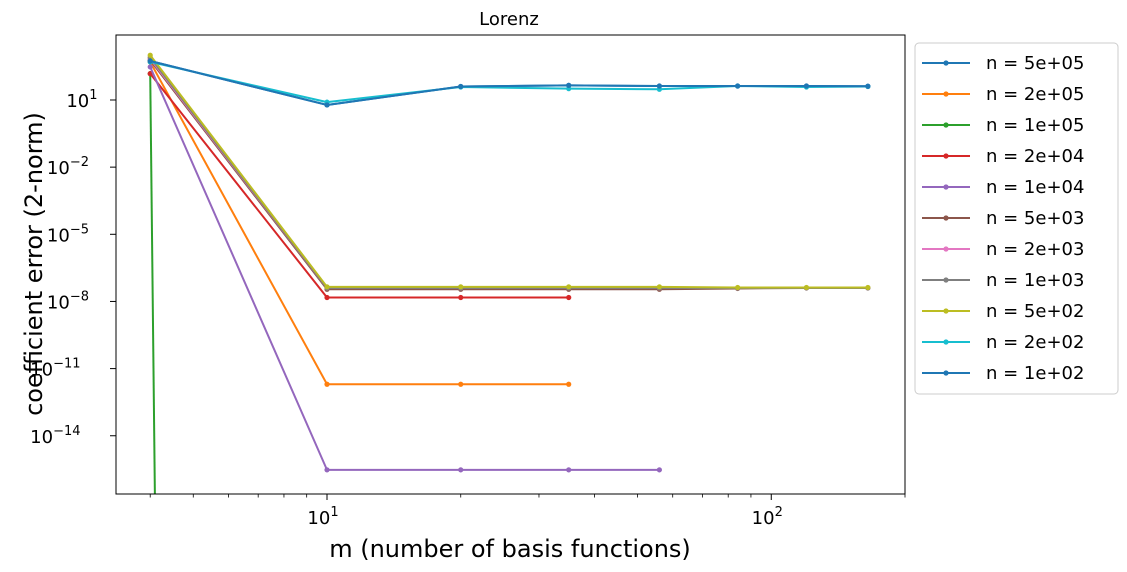  Describe the element at coordinates (68, 301) in the screenshot. I see `y-tick-label: 10⁻⁸` at that location.